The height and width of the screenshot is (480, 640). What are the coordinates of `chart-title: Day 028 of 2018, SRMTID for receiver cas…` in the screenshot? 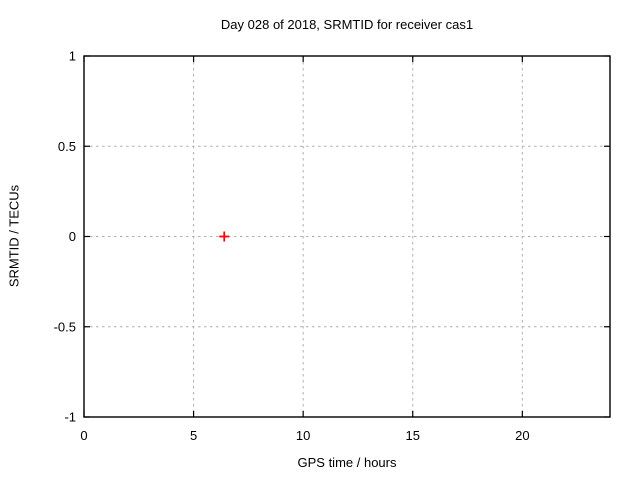 It's located at (347, 24).